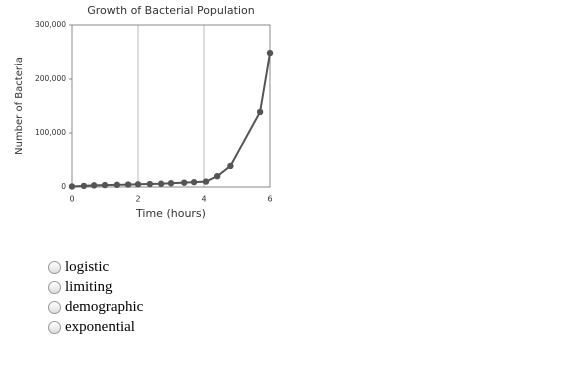 The image size is (564, 367). What do you see at coordinates (104, 306) in the screenshot?
I see `option-label: demographic` at bounding box center [104, 306].